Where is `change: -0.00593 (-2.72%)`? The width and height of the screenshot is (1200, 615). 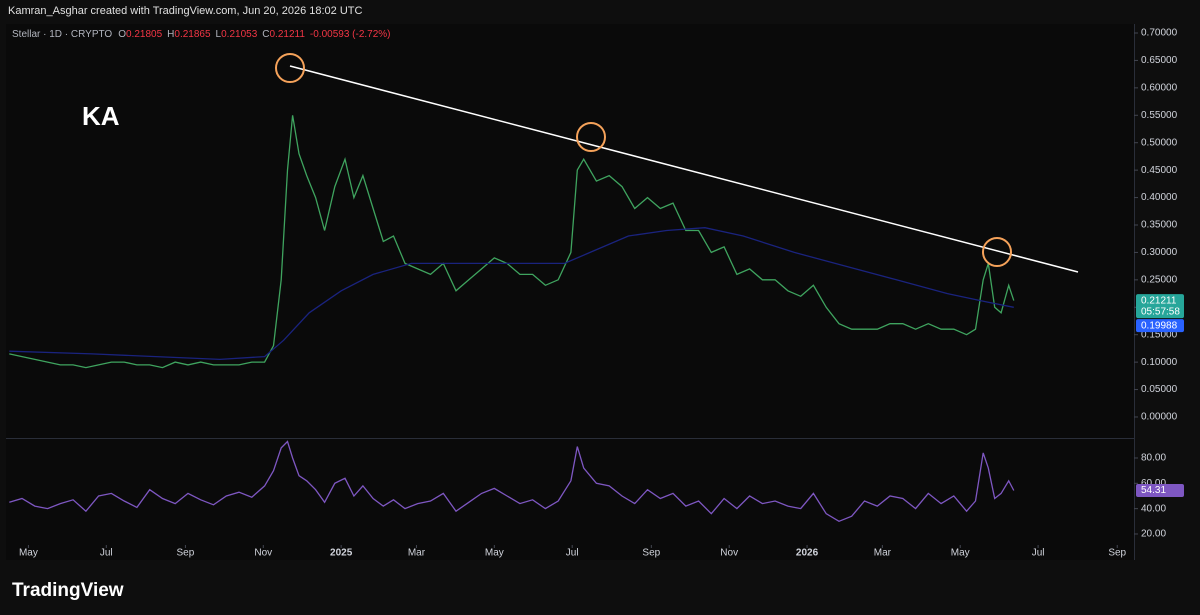
change: -0.00593 (-2.72%) is located at coordinates (350, 34).